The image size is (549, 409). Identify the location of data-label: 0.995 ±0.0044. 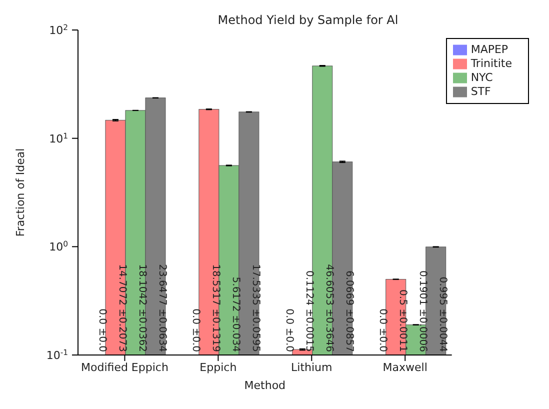
(442, 314).